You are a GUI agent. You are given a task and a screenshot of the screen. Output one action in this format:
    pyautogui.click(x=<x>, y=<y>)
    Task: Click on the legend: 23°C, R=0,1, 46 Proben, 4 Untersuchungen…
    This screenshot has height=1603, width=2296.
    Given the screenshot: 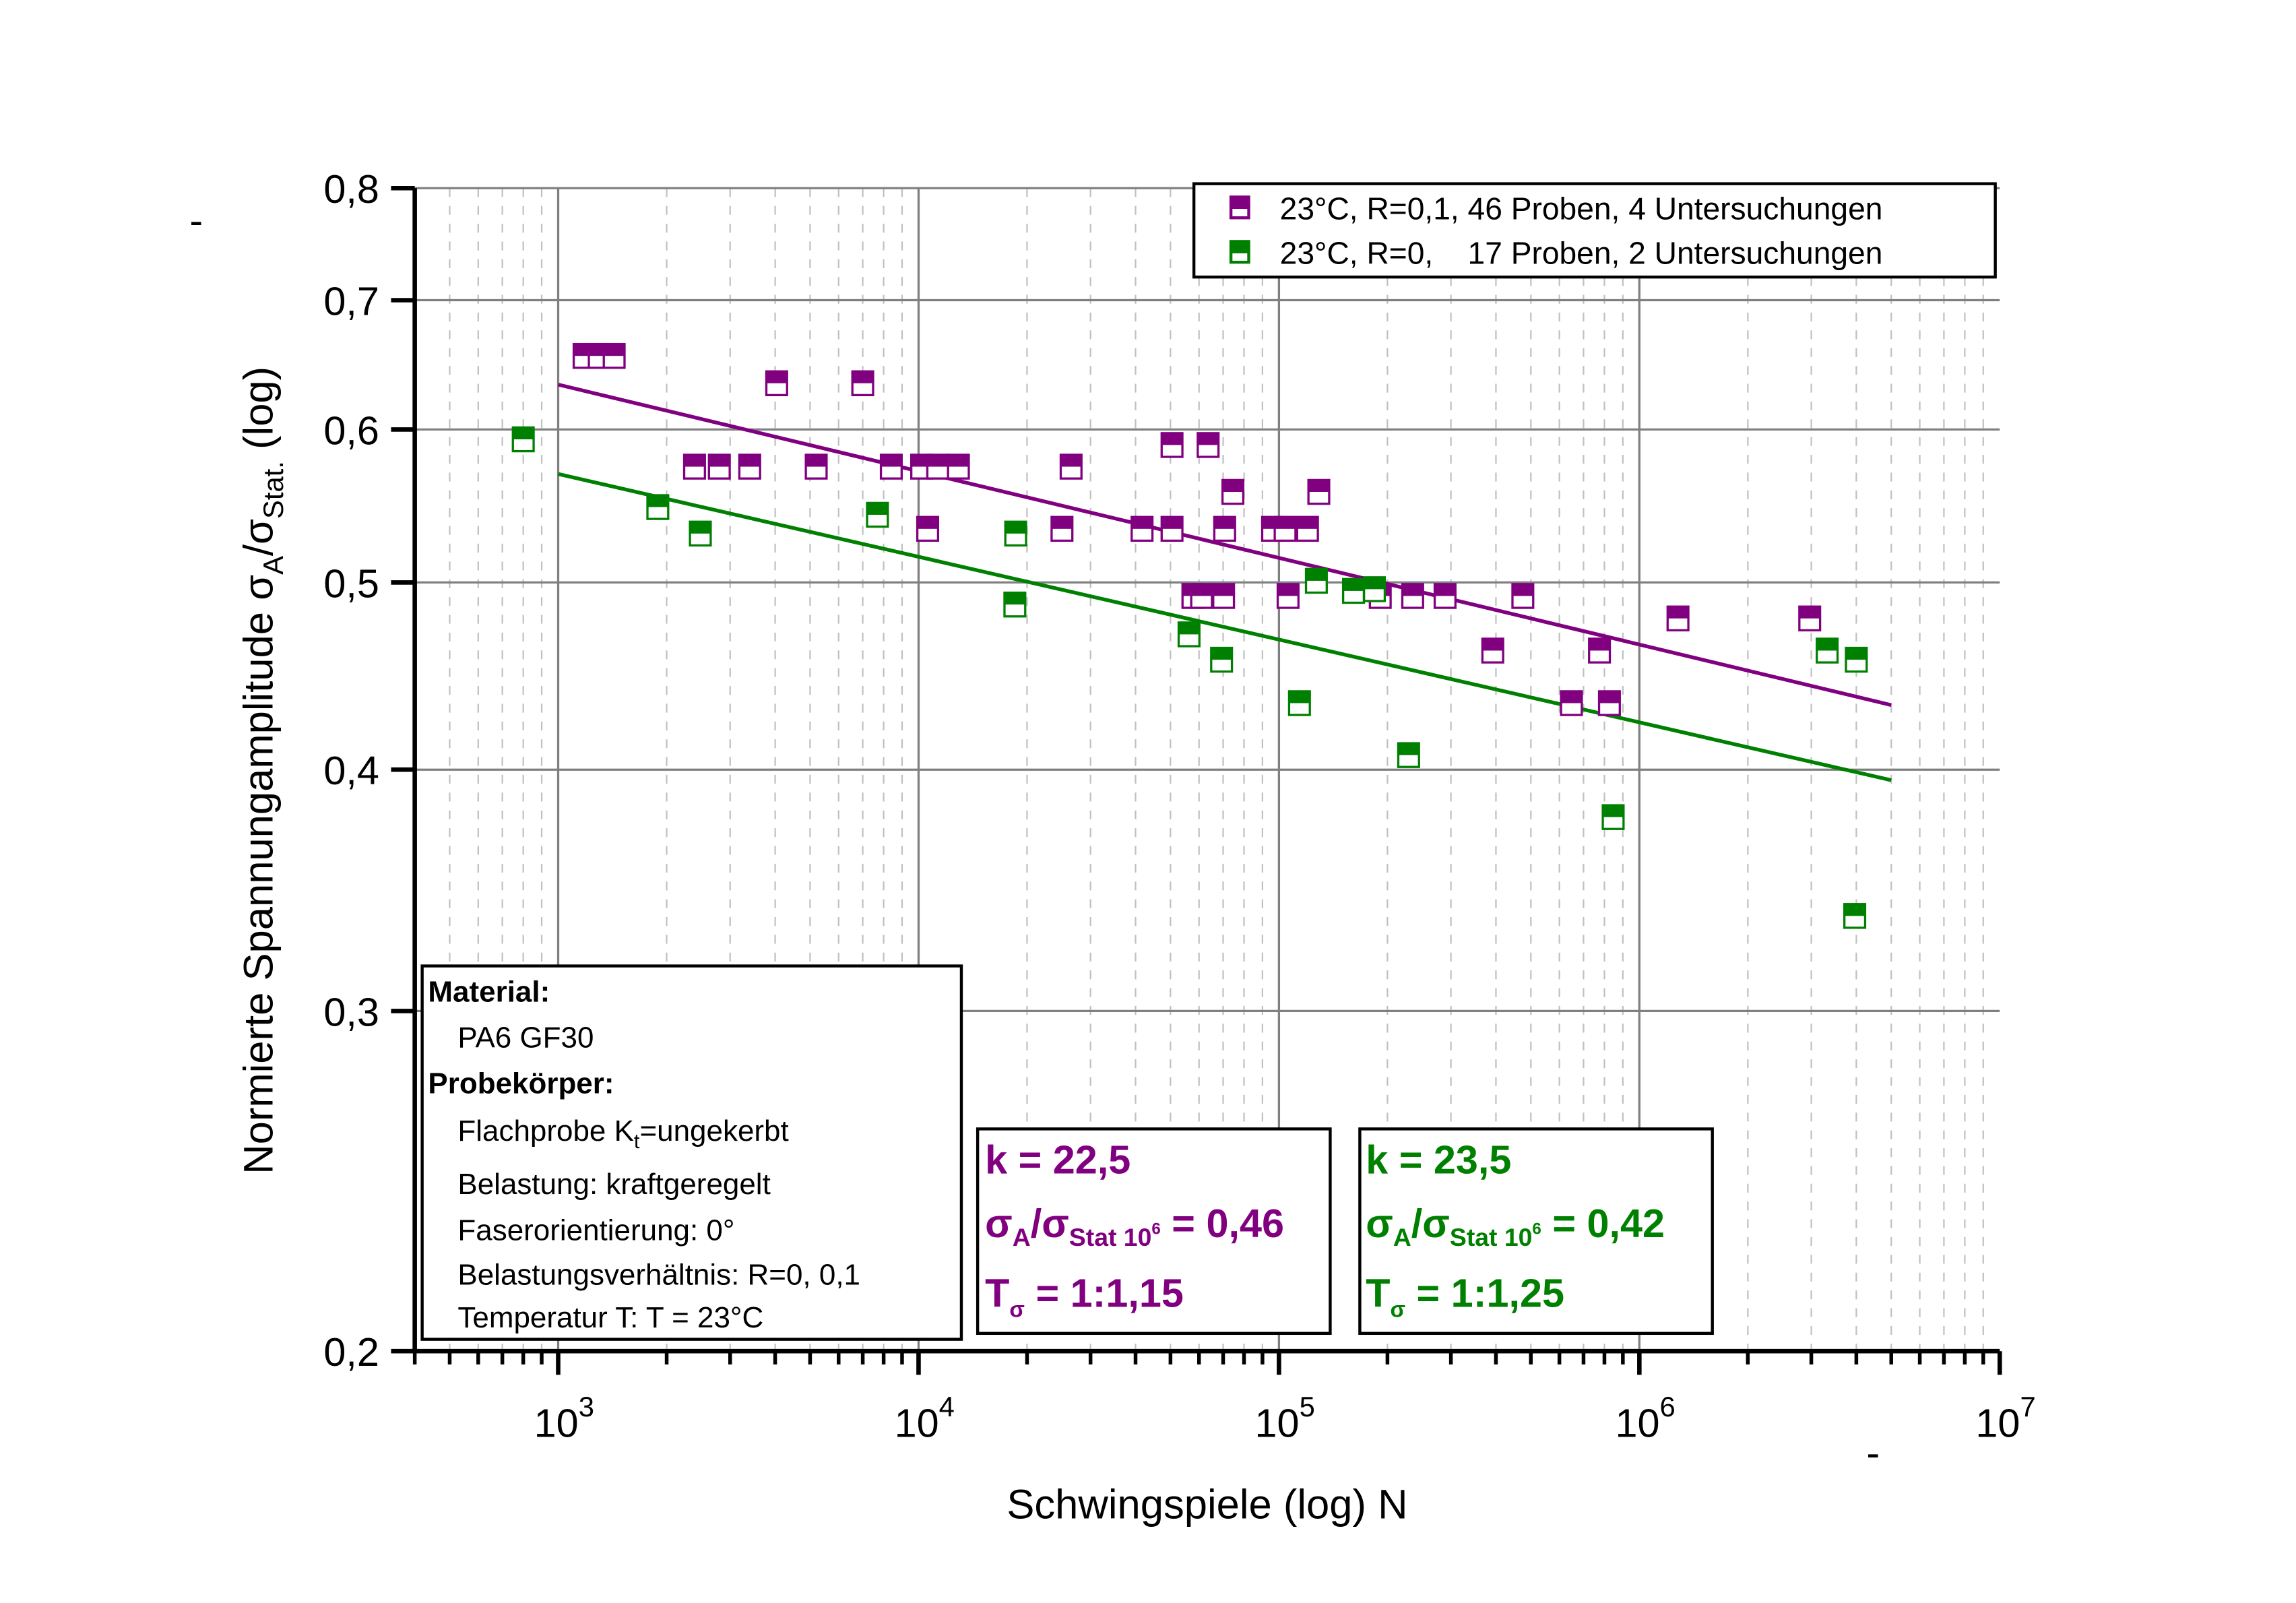 What is the action you would take?
    pyautogui.click(x=1594, y=230)
    